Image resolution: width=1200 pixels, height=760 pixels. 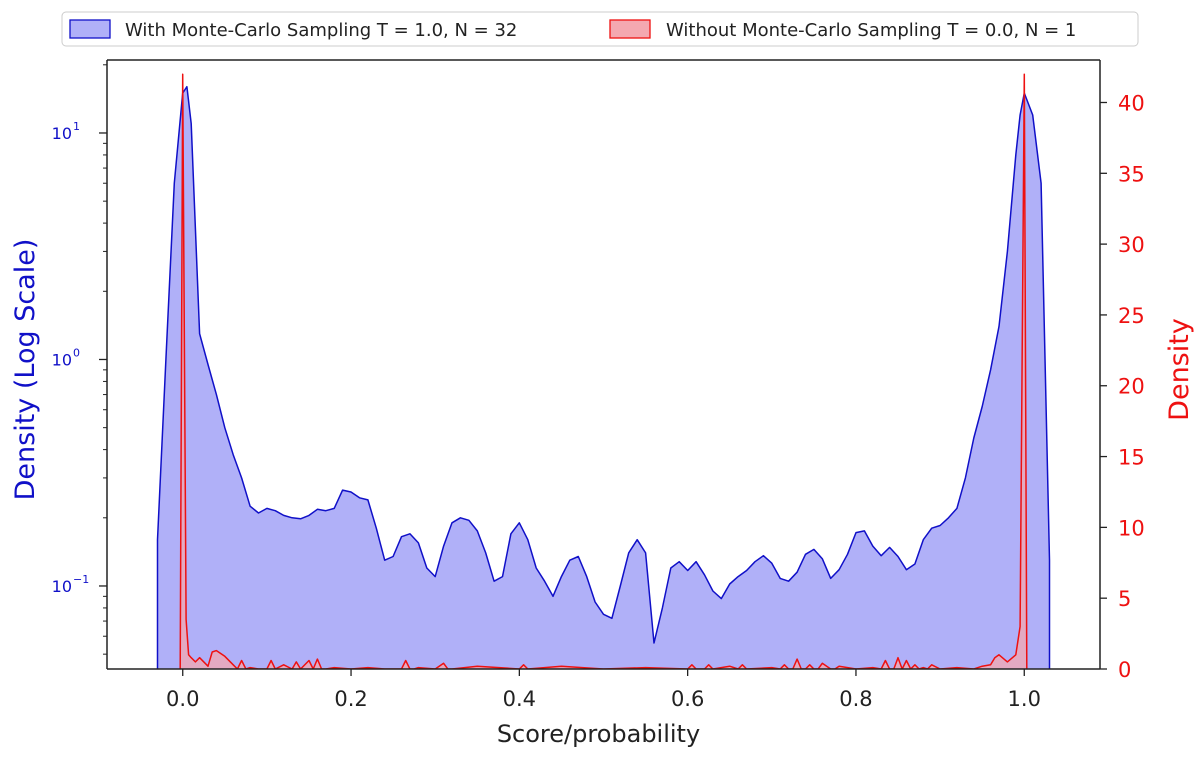 What do you see at coordinates (1131, 316) in the screenshot?
I see `y-right-tick-label: 25` at bounding box center [1131, 316].